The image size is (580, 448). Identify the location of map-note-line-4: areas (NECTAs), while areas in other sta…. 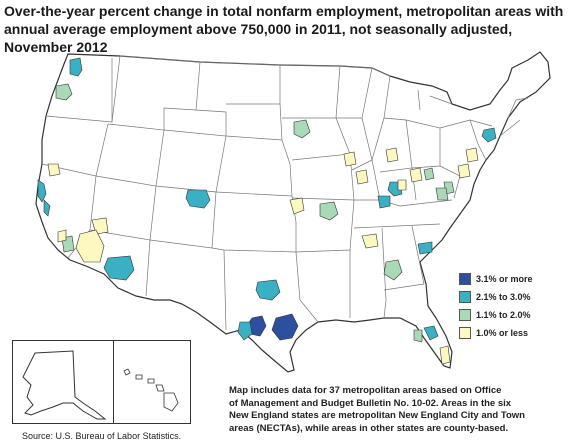
(369, 428).